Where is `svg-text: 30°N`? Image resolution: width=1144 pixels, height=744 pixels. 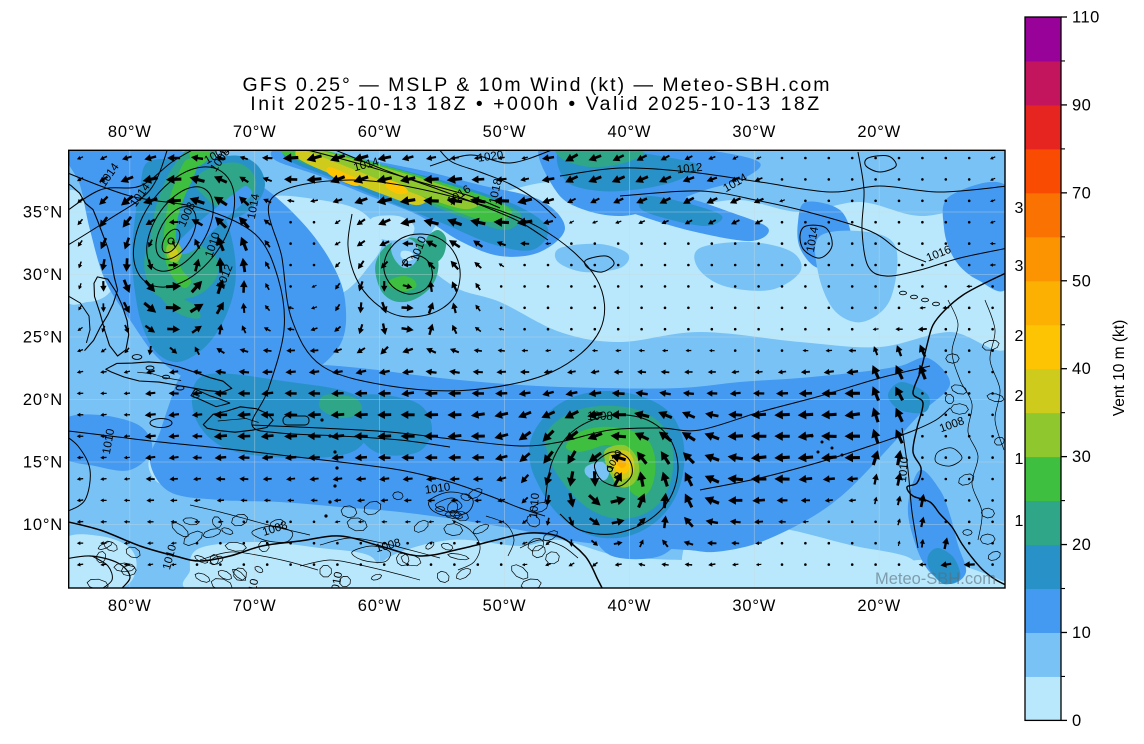
svg-text: 30°N is located at coordinates (43, 275).